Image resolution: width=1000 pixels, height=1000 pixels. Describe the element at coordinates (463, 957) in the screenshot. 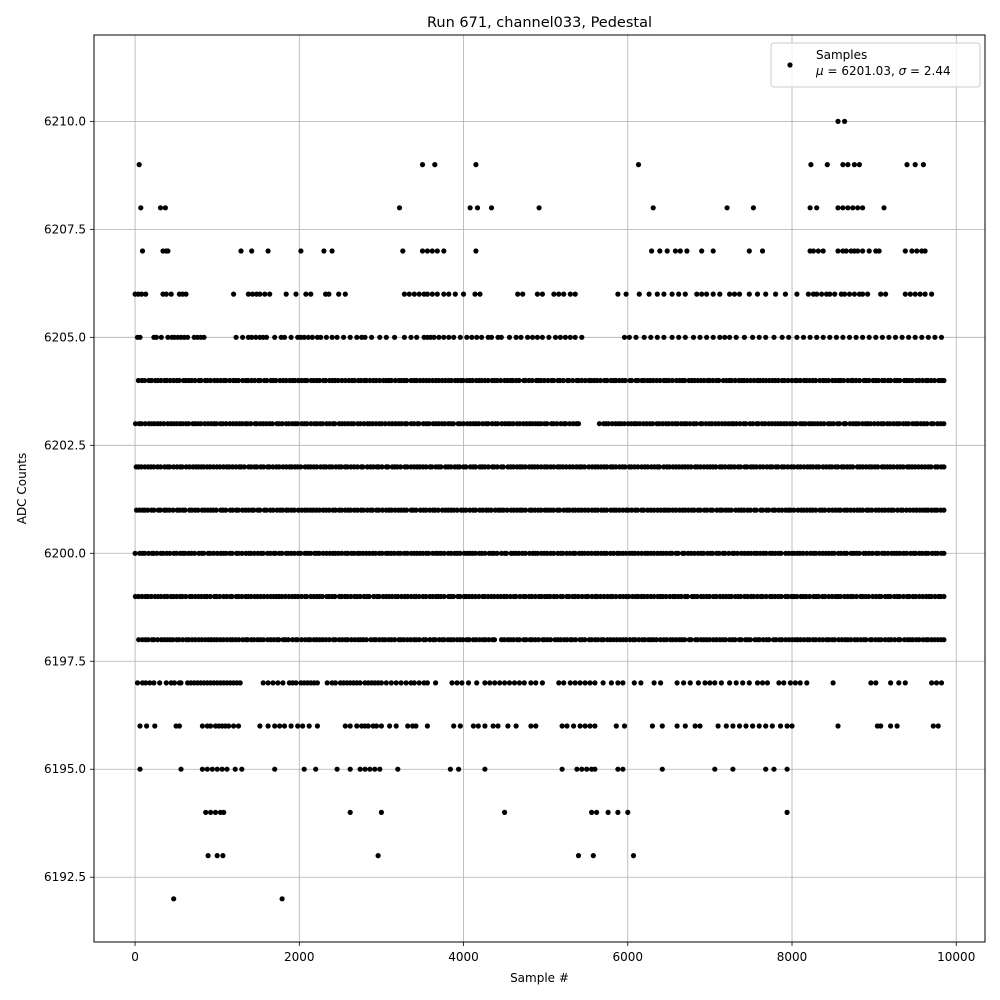

I see `x-tick-label: 4000` at that location.